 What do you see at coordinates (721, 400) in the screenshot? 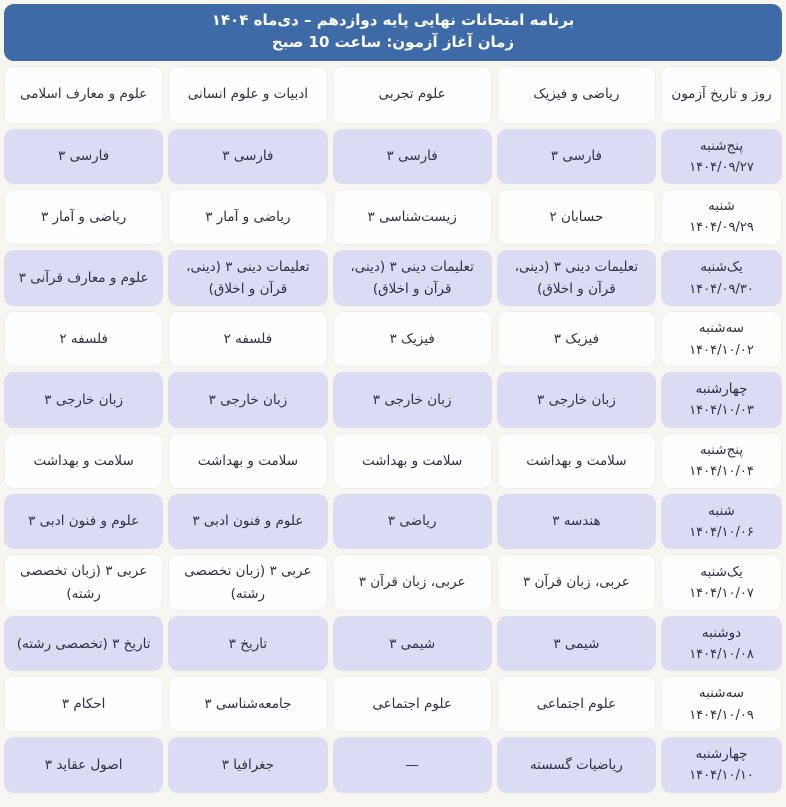
I see `date-cell: چهارشنبه ۱۴۰۴/۱۰/۰۳` at bounding box center [721, 400].